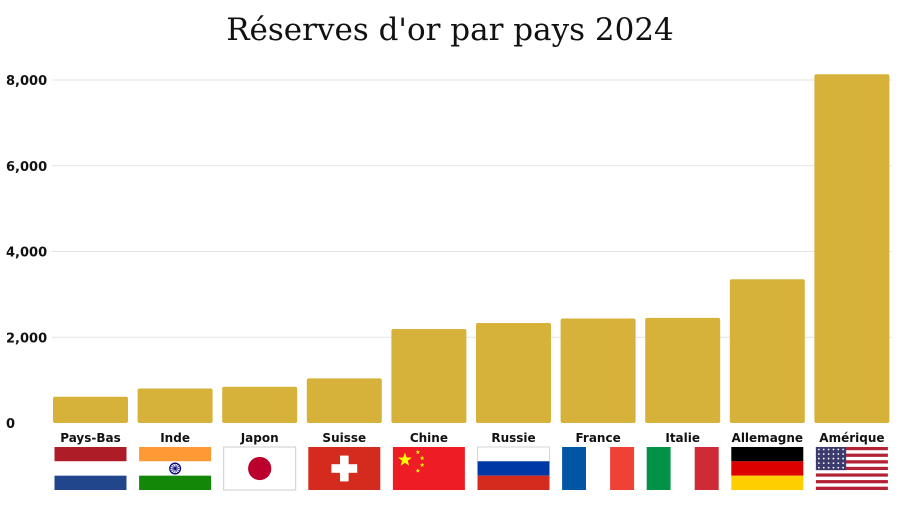 This screenshot has width=900, height=506. I want to click on flag-china-icon, so click(428, 468).